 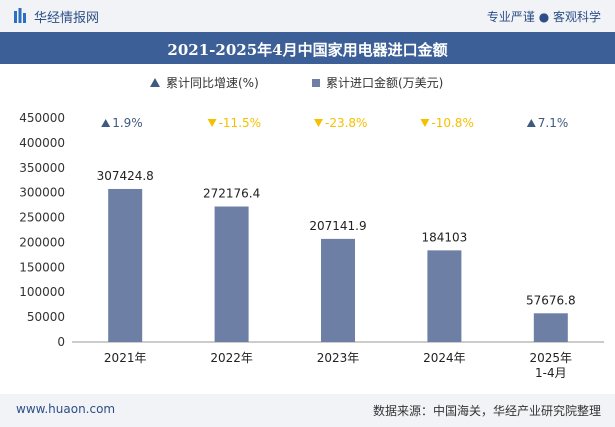 I want to click on title-bar: 2021-2025年4月中国家用电器进口金额, so click(x=307, y=48).